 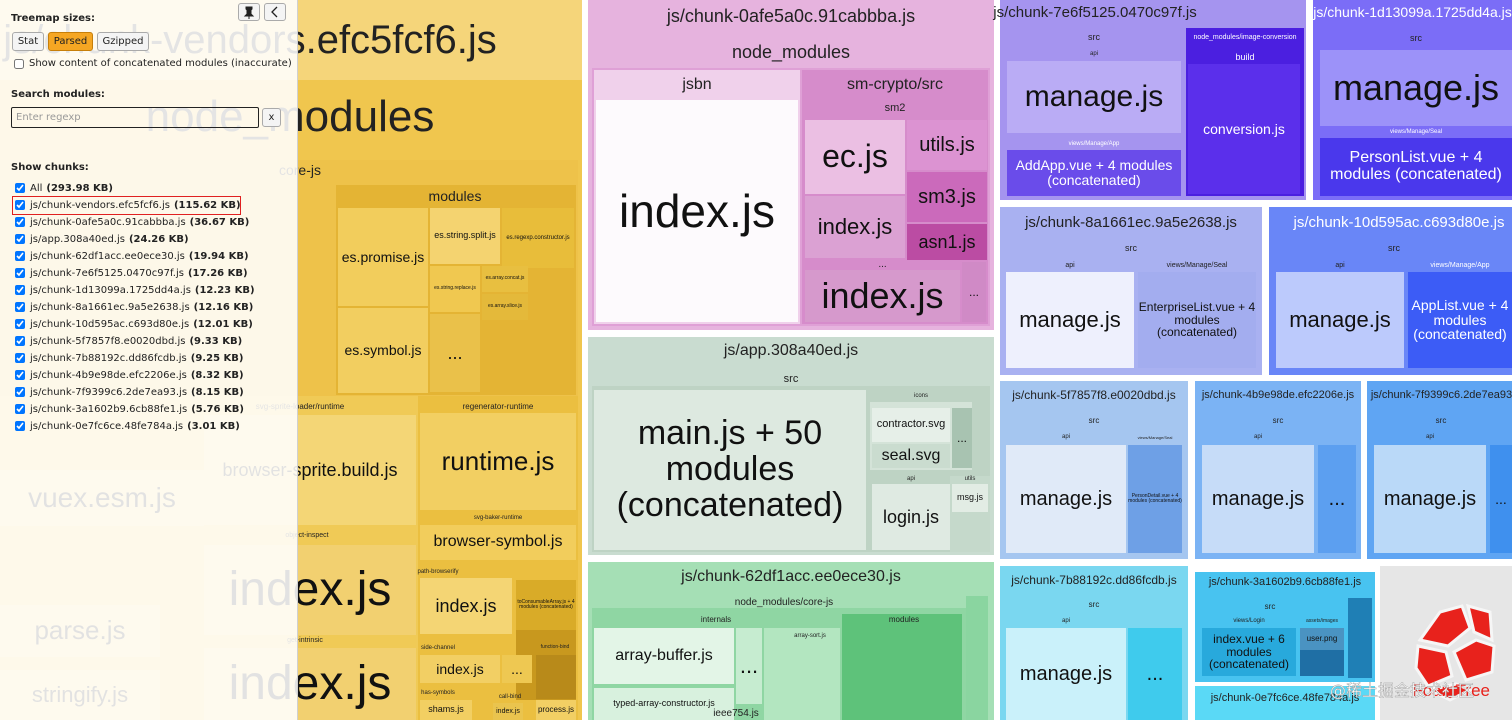 What do you see at coordinates (1399, 222) in the screenshot?
I see `group-label: js/chunk-10d595ac.c693d80e.js` at bounding box center [1399, 222].